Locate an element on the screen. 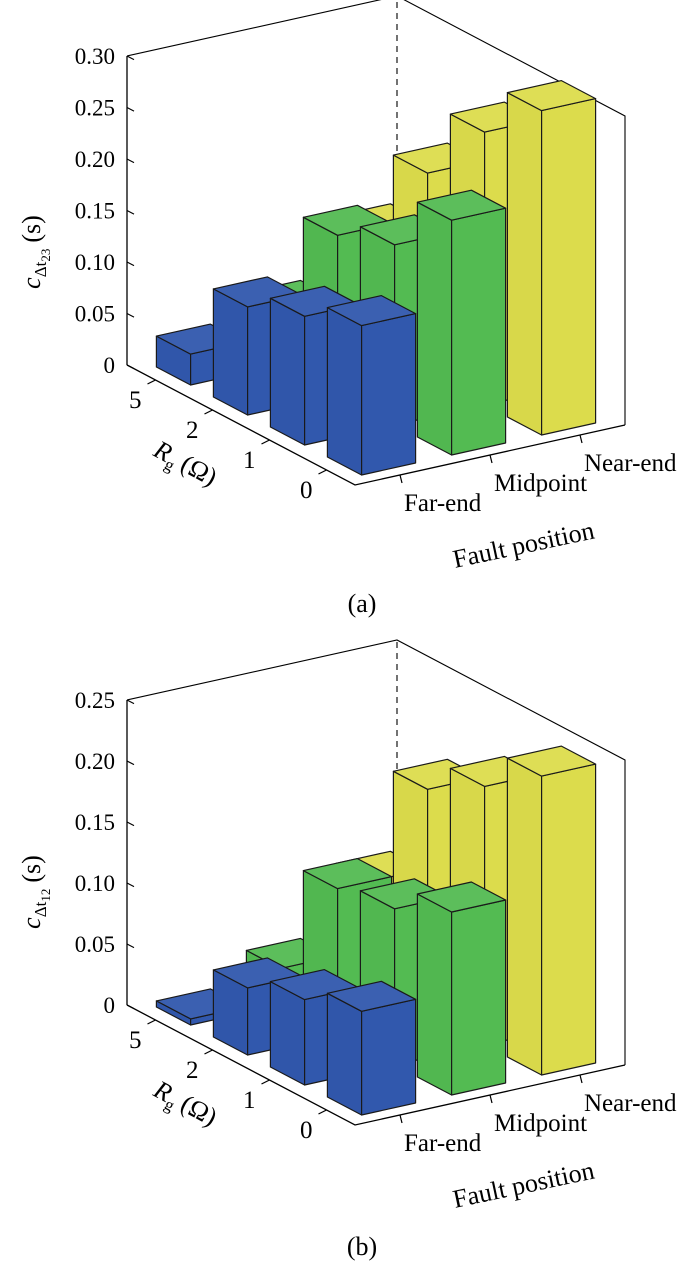 This screenshot has width=677, height=1275. value-ticks: 0 0.05 0.10 0.15 0.20 0.25 0.30 is located at coordinates (105, 211).